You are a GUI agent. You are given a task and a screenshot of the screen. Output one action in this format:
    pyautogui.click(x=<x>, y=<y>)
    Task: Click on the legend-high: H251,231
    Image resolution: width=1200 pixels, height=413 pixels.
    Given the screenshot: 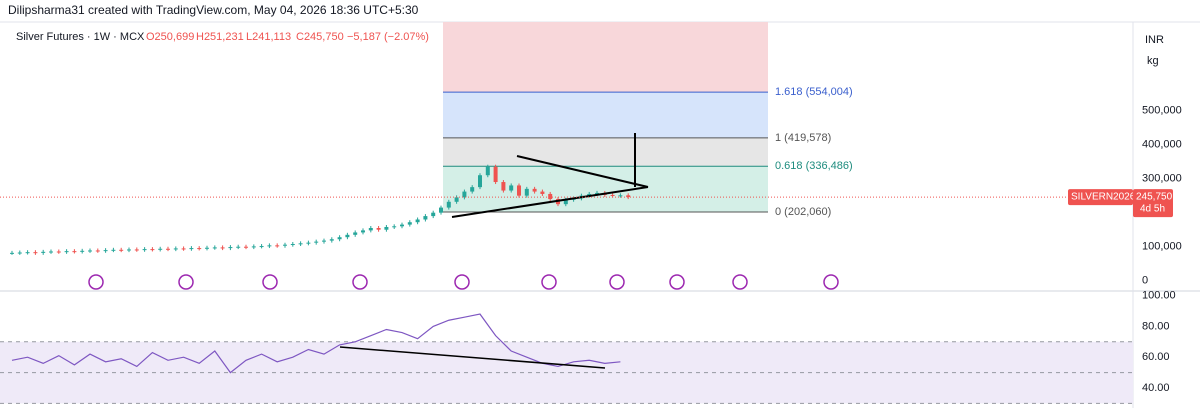 What is the action you would take?
    pyautogui.click(x=220, y=37)
    